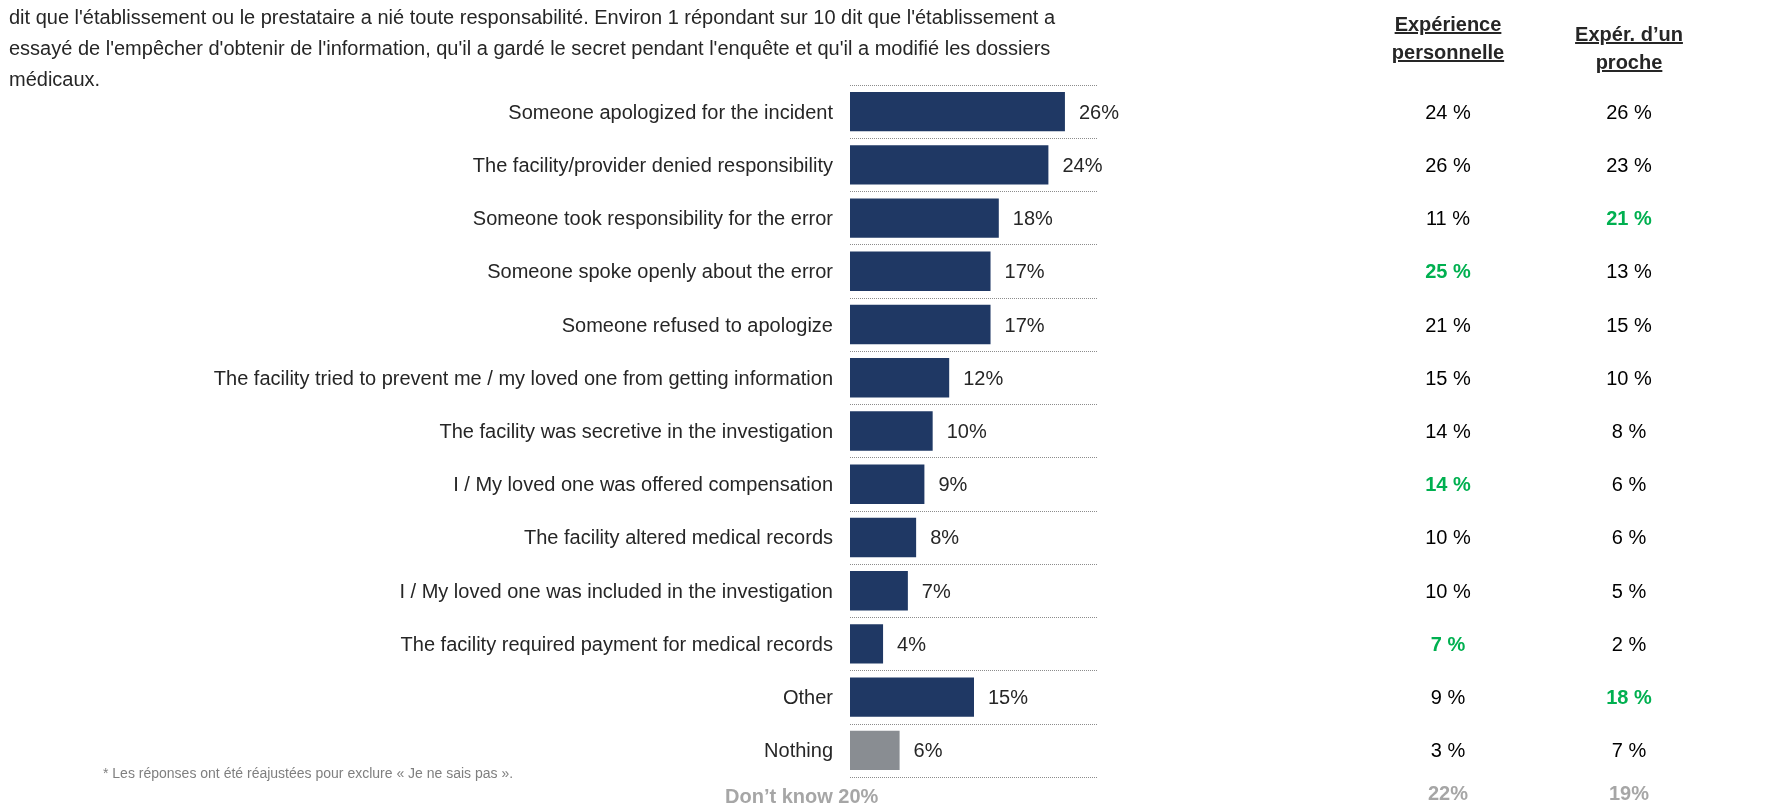 This screenshot has height=806, width=1790. What do you see at coordinates (697, 324) in the screenshot?
I see `y-tick-label: Someone refused to apologize` at bounding box center [697, 324].